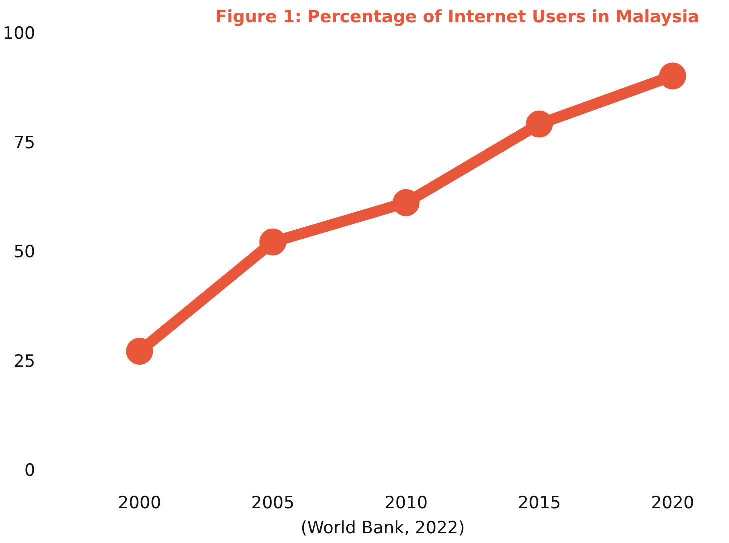 The height and width of the screenshot is (543, 729). I want to click on x-tick-label: 2005, so click(273, 504).